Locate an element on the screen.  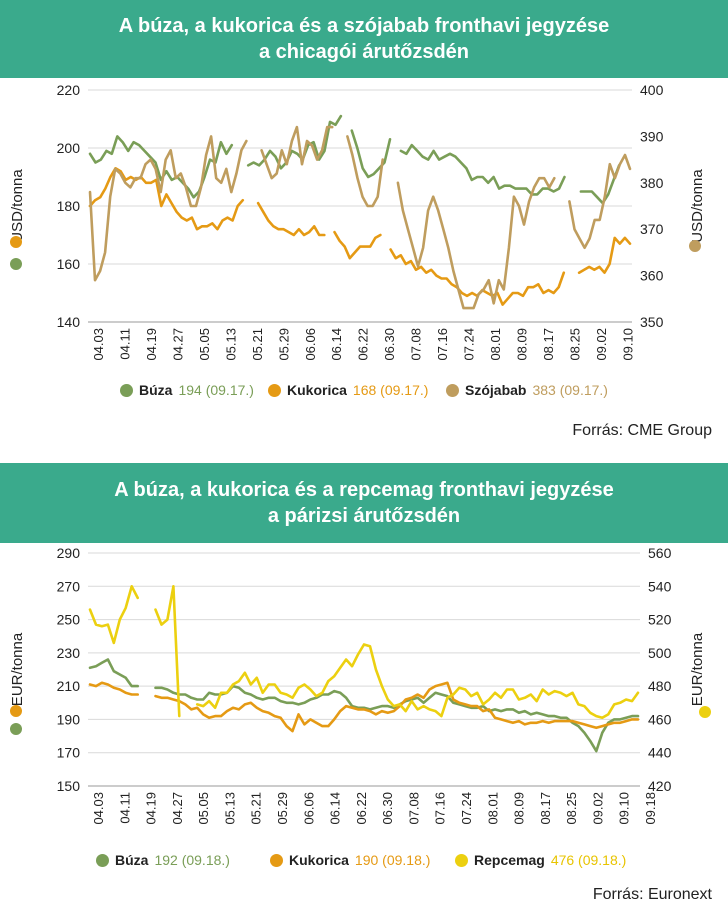
y-right-tick: 560 is located at coordinates (660, 553).